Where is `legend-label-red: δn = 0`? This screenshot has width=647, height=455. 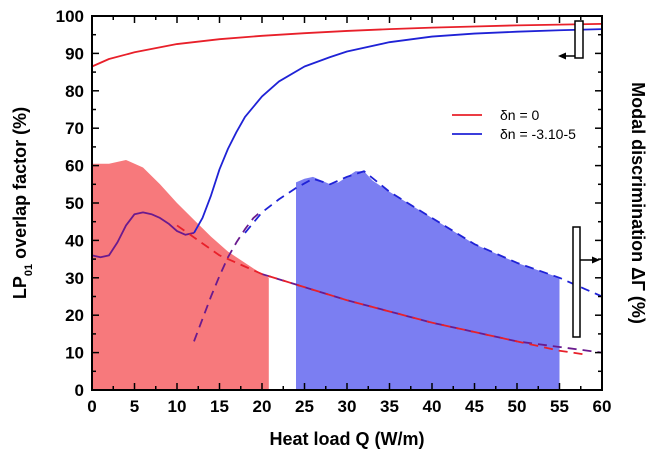 legend-label-red: δn = 0 is located at coordinates (520, 115).